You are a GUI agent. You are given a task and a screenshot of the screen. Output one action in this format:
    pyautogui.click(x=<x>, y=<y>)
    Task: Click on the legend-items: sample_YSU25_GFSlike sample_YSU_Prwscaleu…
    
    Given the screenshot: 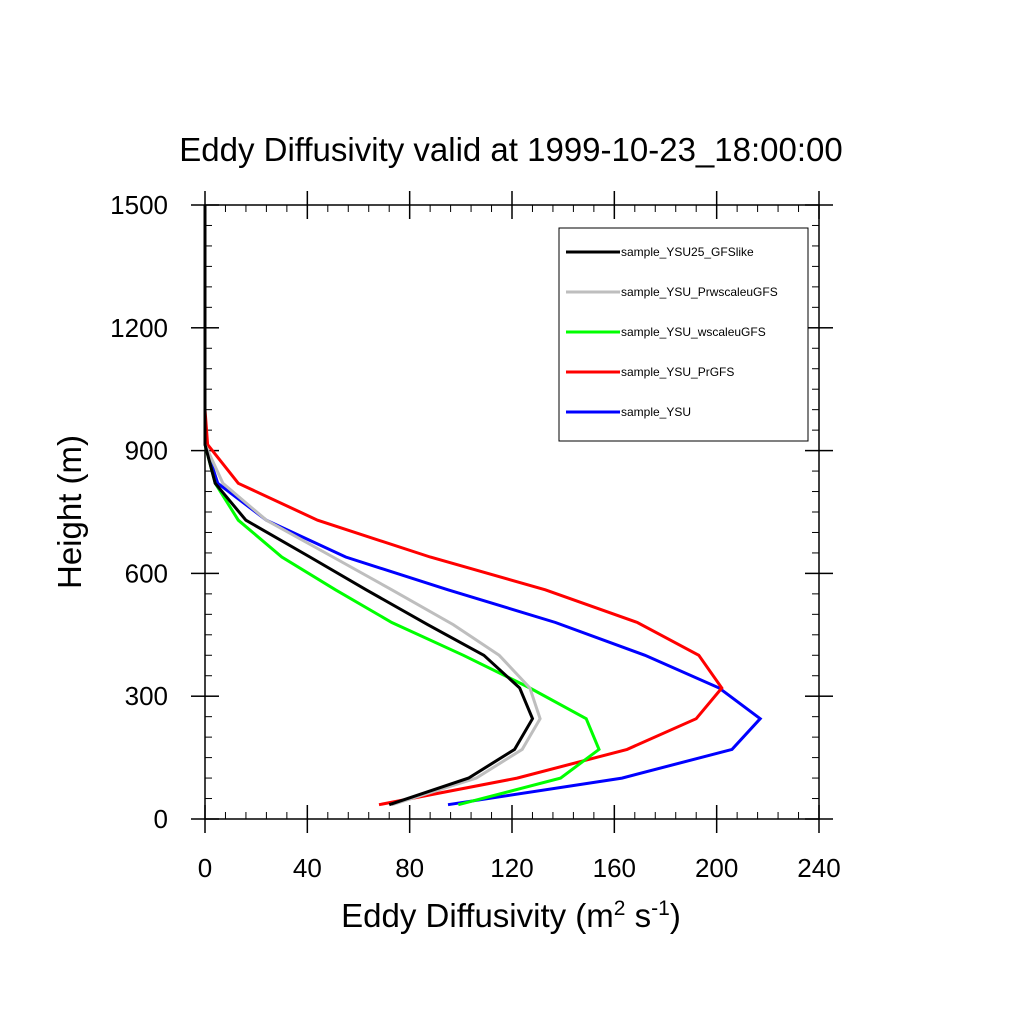 What is the action you would take?
    pyautogui.click(x=672, y=332)
    